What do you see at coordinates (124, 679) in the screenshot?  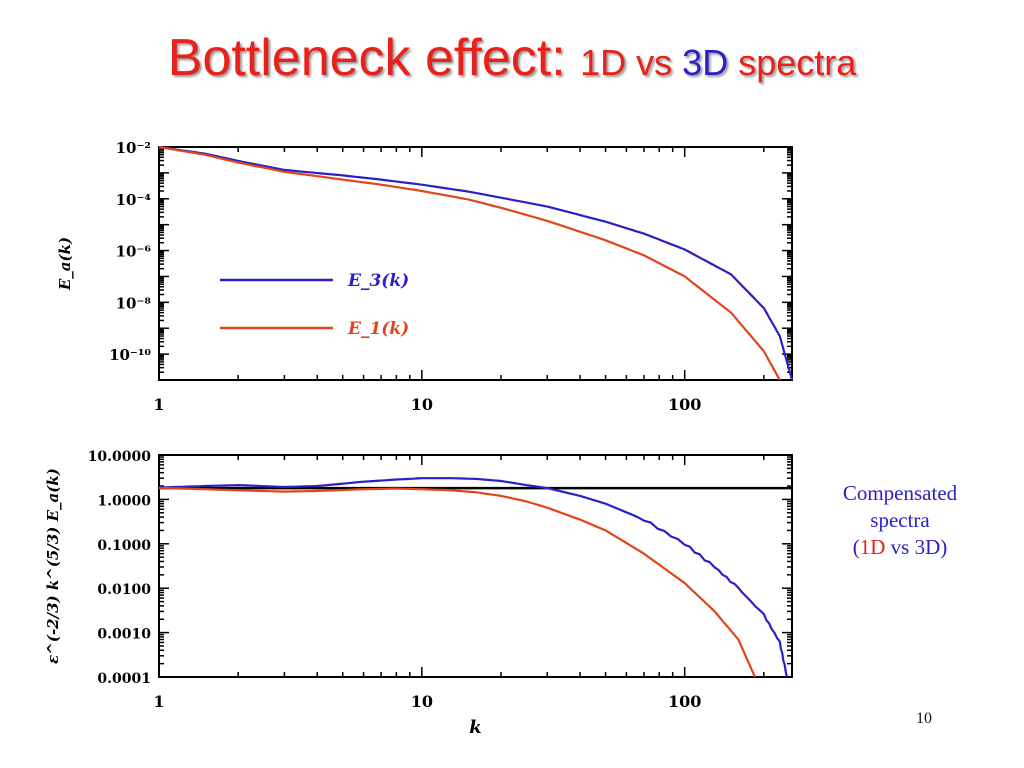 I see `y-tick-label: 0.0001` at bounding box center [124, 679].